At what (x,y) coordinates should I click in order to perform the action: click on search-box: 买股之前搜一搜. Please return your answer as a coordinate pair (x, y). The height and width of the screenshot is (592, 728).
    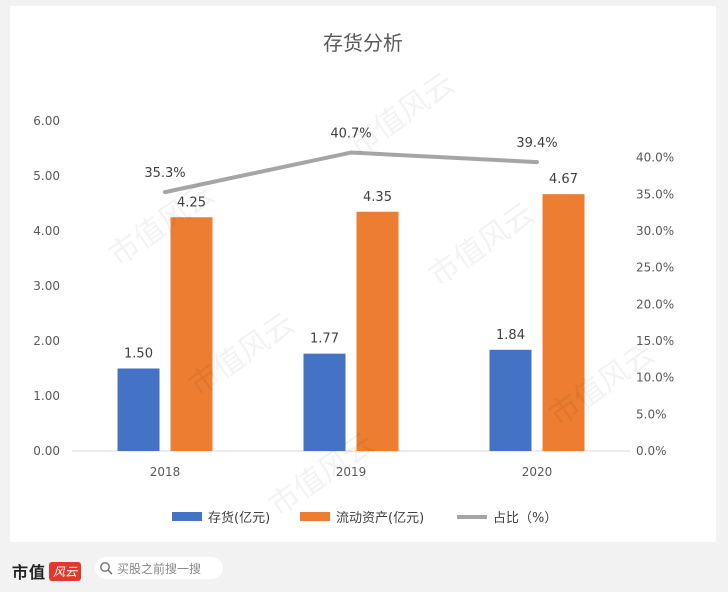
    Looking at the image, I should click on (159, 568).